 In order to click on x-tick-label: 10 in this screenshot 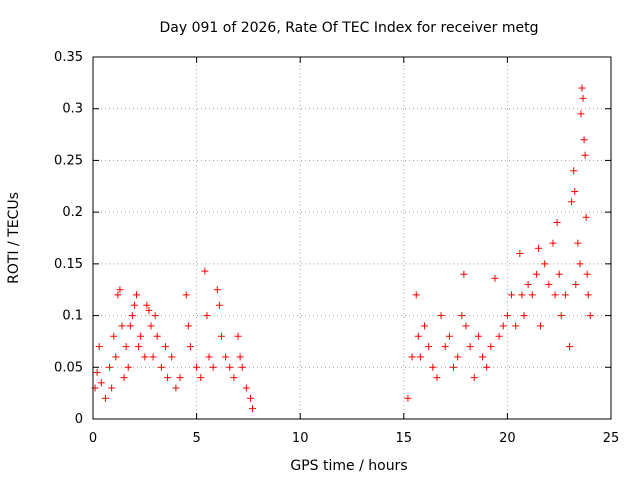, I will do `click(300, 438)`.